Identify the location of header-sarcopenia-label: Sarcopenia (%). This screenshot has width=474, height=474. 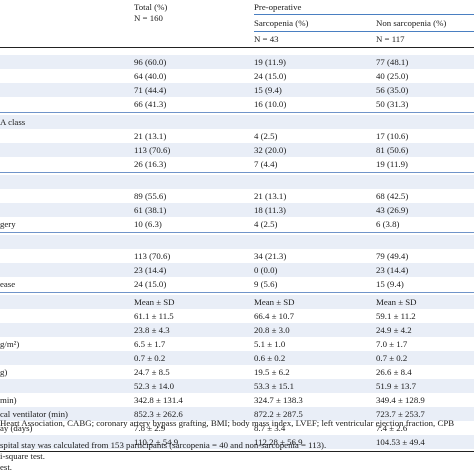
(281, 23).